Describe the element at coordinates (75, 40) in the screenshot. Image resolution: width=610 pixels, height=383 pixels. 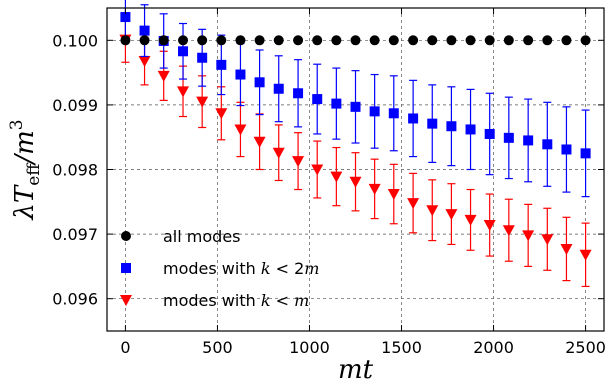
I see `y-tick-label: 0.100` at that location.